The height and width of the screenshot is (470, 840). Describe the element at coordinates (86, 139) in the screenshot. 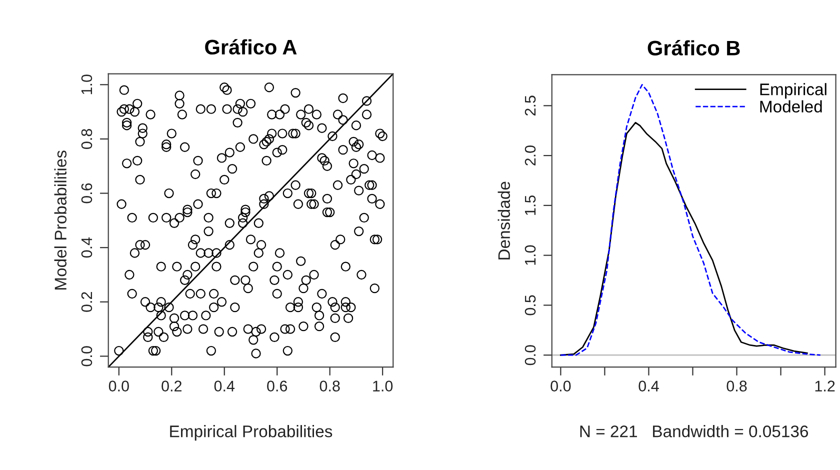

I see `y-tick-label: 0.8` at that location.